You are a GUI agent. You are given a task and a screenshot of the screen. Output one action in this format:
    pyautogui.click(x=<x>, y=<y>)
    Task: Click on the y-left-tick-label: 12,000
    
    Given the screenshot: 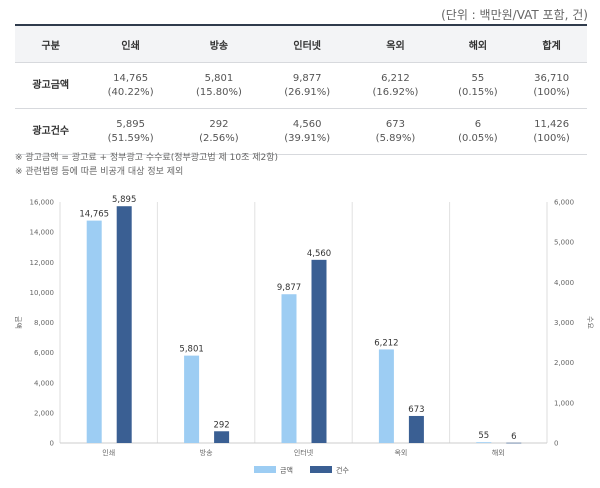 What is the action you would take?
    pyautogui.click(x=42, y=263)
    